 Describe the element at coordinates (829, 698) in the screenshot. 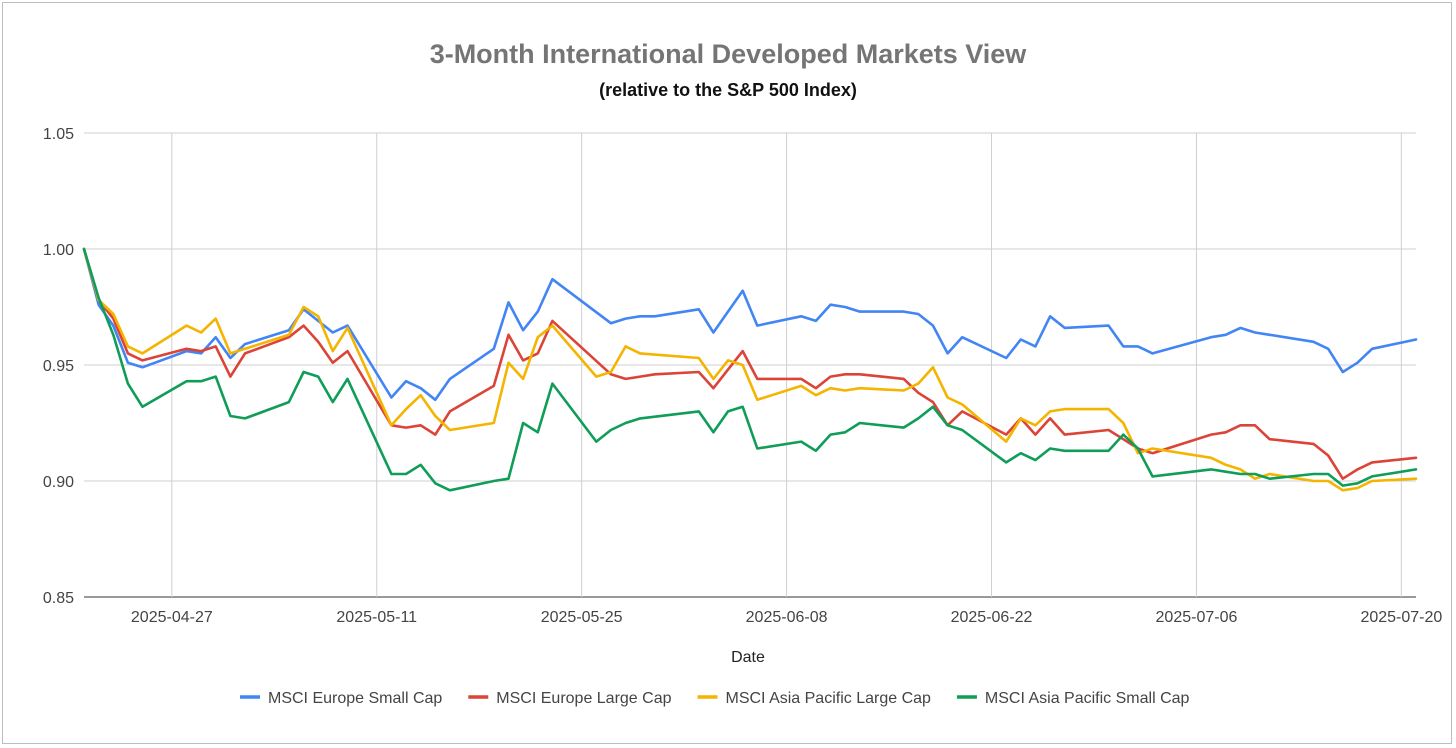

I see `legend-label-3: MSCI Asia Pacific Large Cap` at that location.